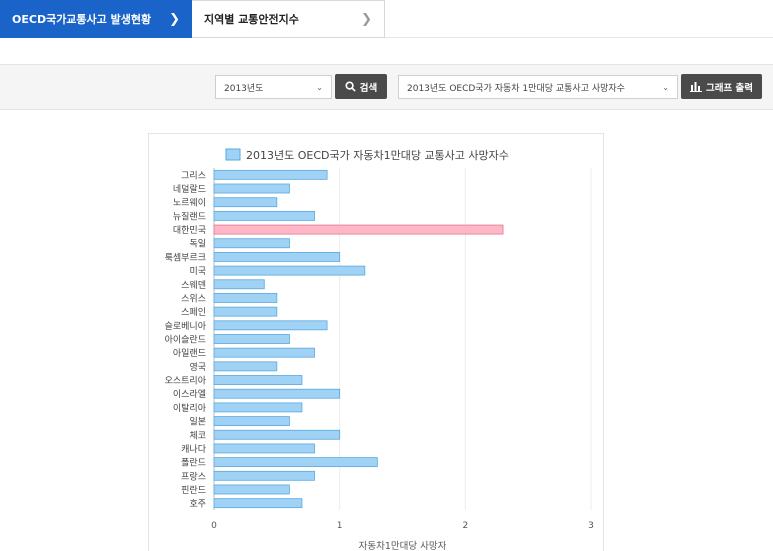 The image size is (773, 551). What do you see at coordinates (197, 271) in the screenshot?
I see `y-tick-label: 미국` at bounding box center [197, 271].